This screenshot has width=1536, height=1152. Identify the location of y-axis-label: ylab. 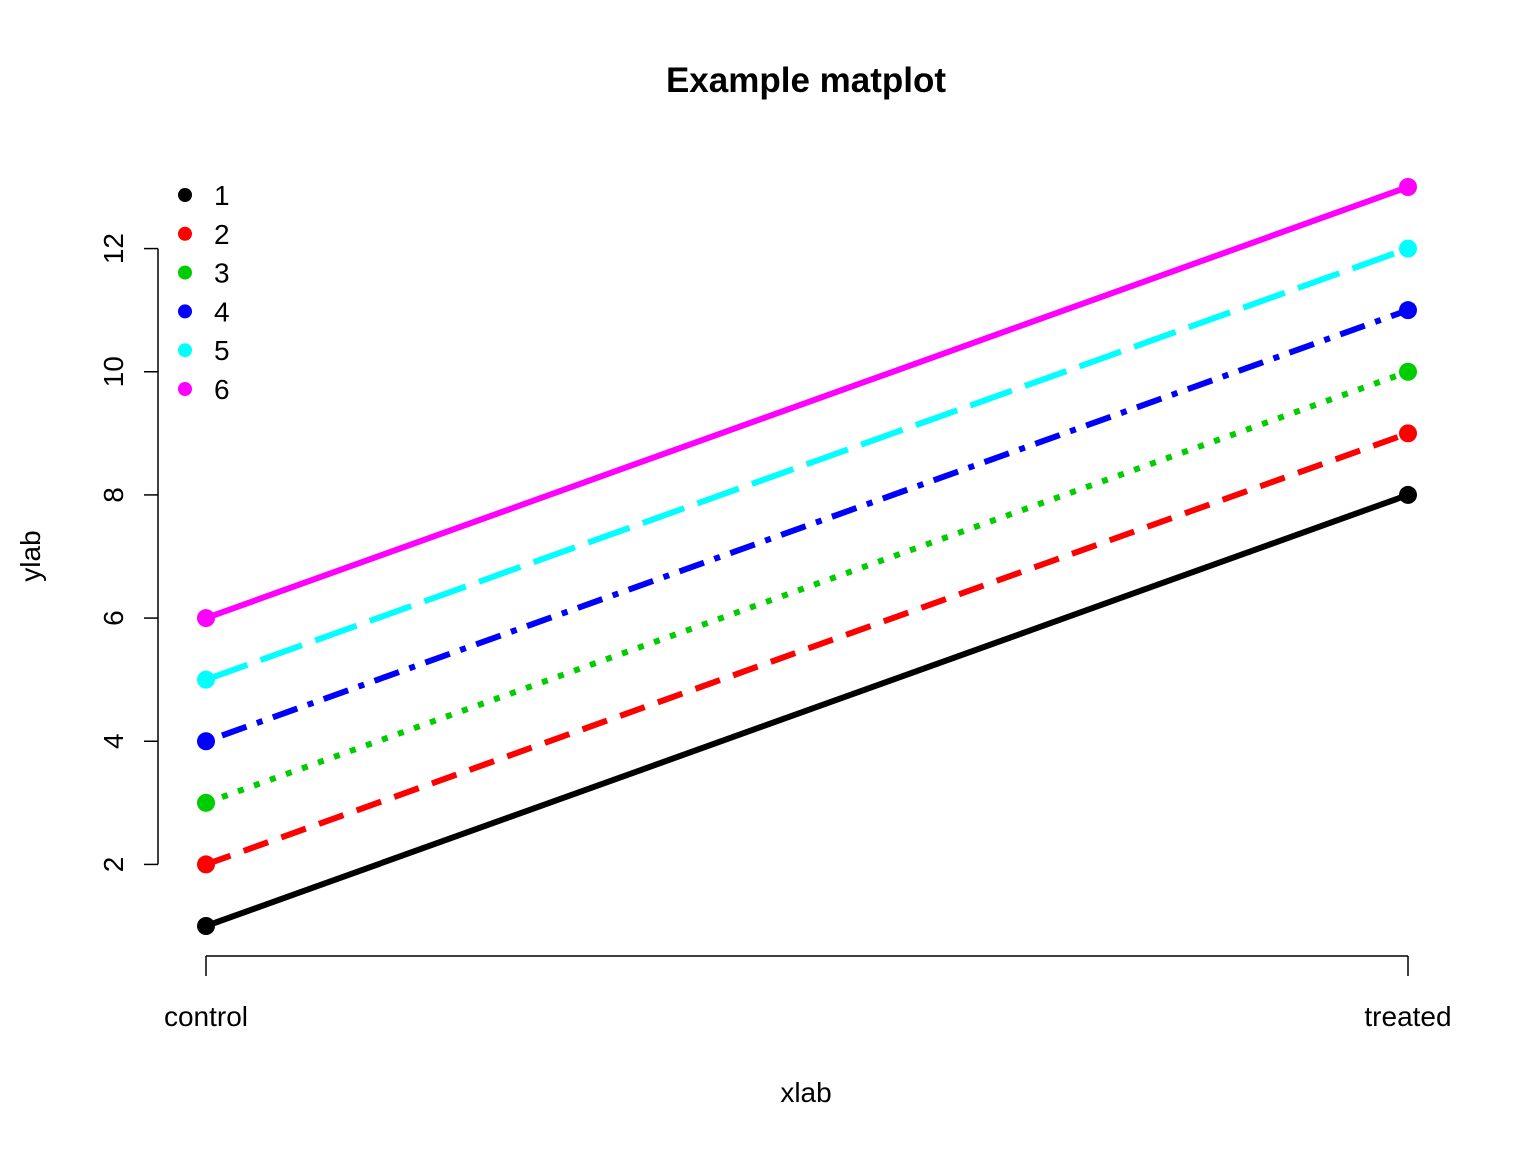
(30, 555).